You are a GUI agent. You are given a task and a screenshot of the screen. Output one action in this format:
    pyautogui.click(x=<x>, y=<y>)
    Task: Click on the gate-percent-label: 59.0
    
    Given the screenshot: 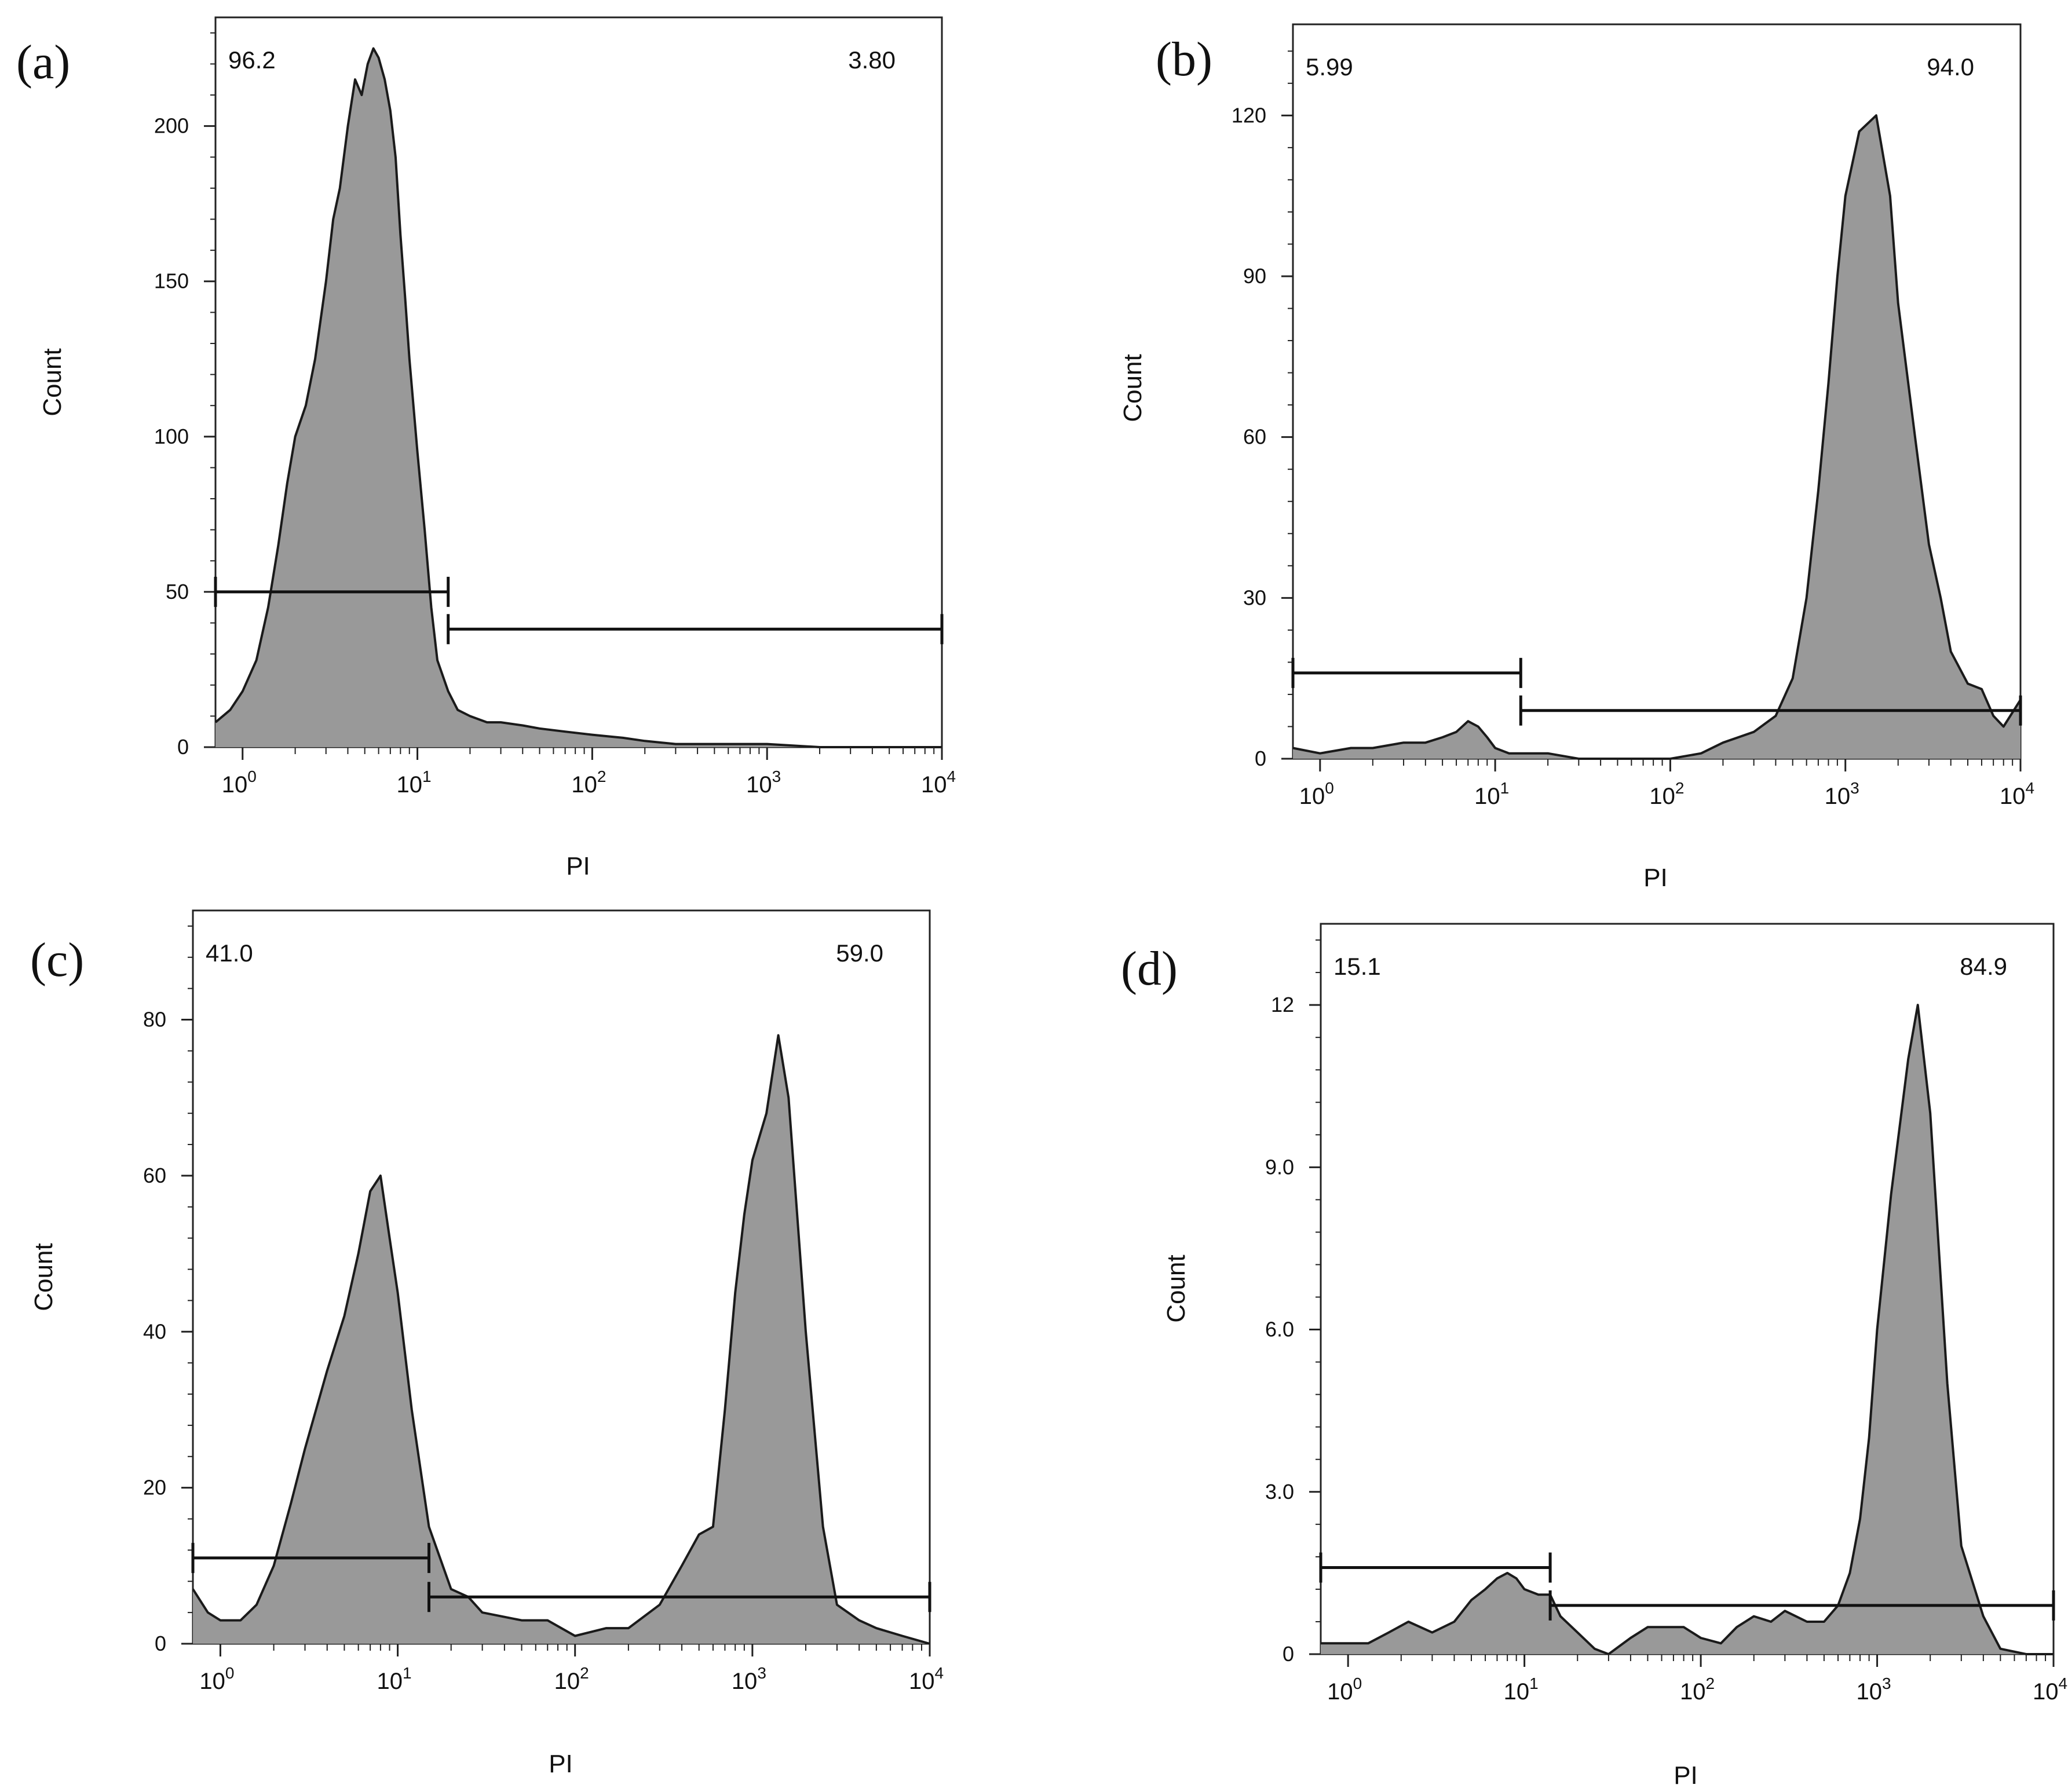 What is the action you would take?
    pyautogui.click(x=860, y=953)
    